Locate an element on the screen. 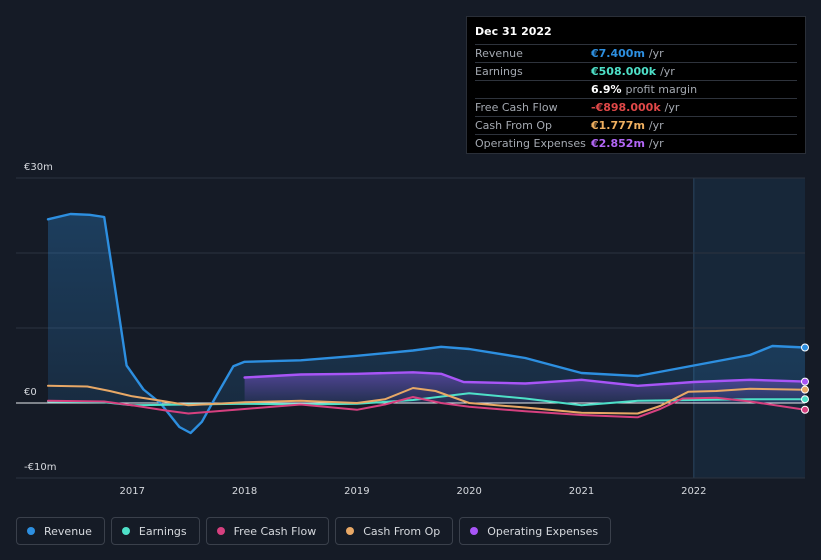  tooltip-row: Free Cash Flow -€898.000k/yr is located at coordinates (636, 108).